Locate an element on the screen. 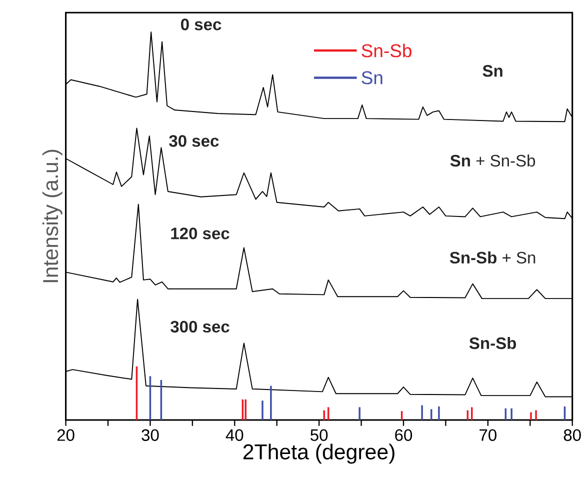  x-axis-title: 2Theta (degree) is located at coordinates (318, 454).